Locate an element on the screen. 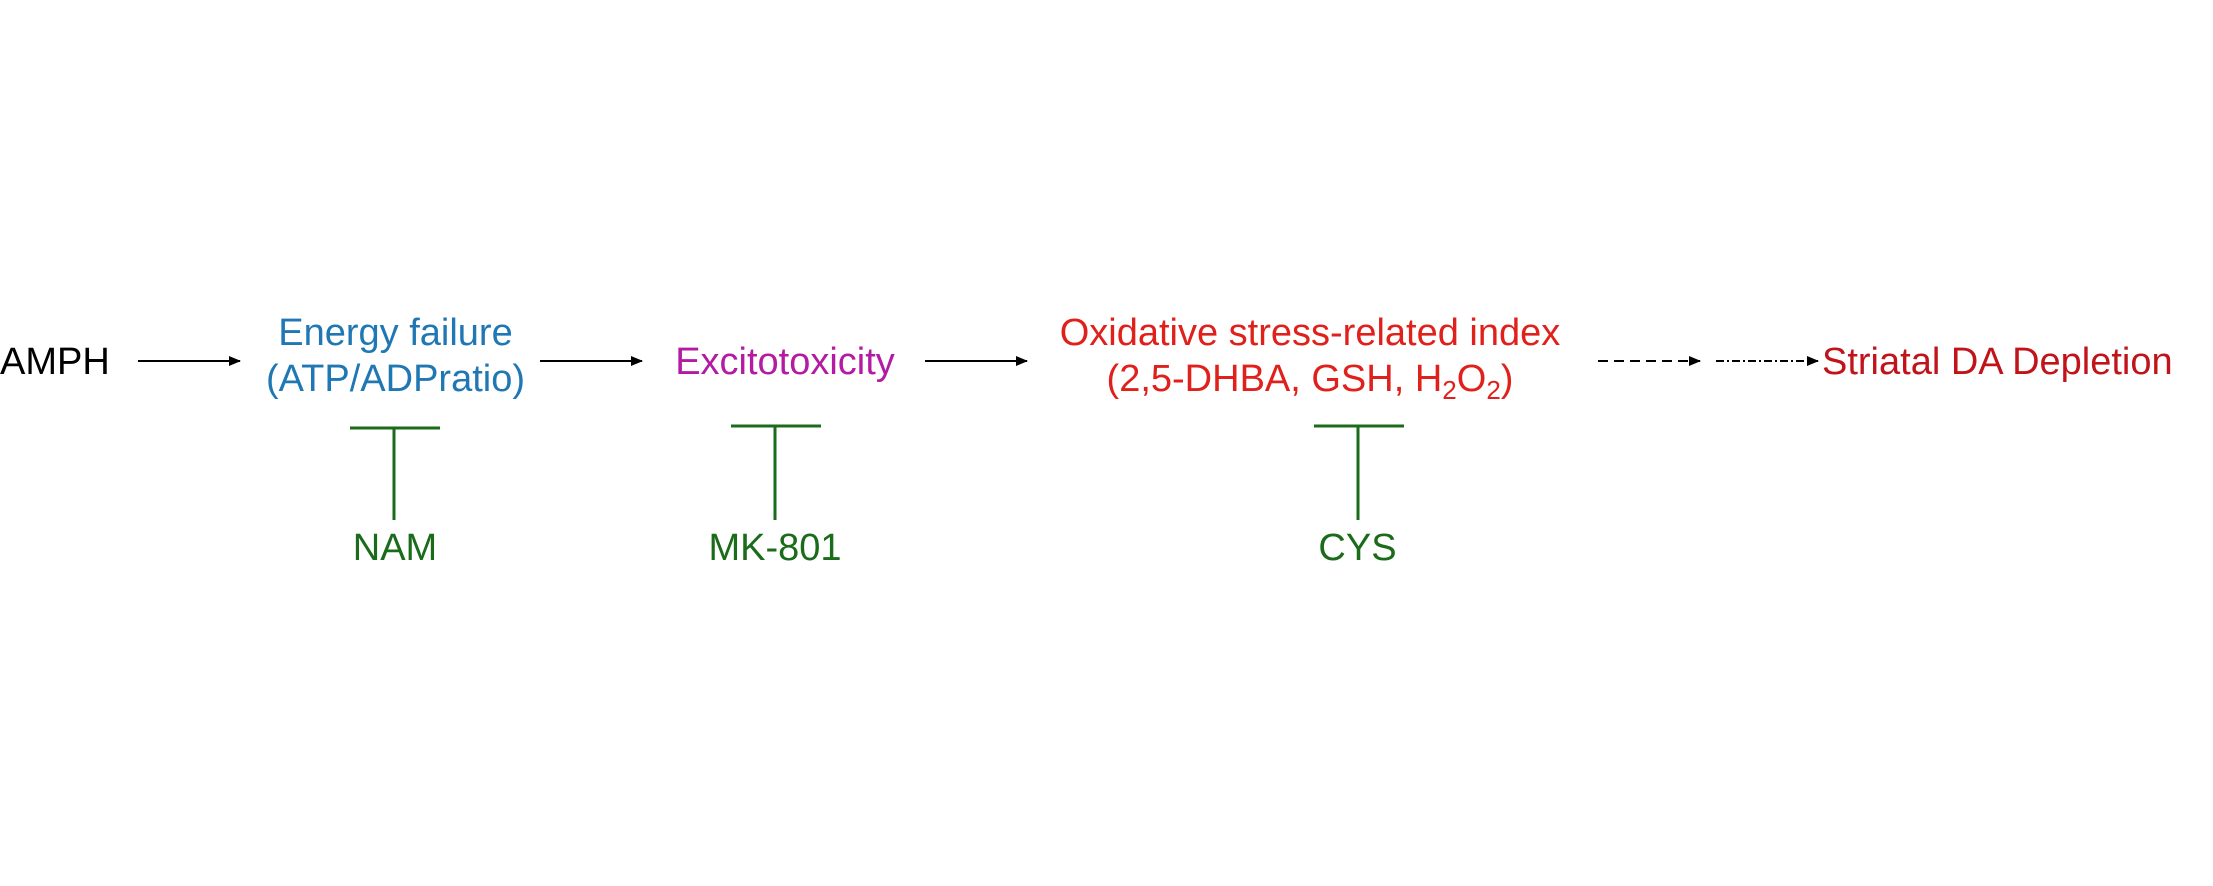  node-oxidative-stress-line2: (2,5-DHBA, GSH, H2O2) is located at coordinates (1310, 380).